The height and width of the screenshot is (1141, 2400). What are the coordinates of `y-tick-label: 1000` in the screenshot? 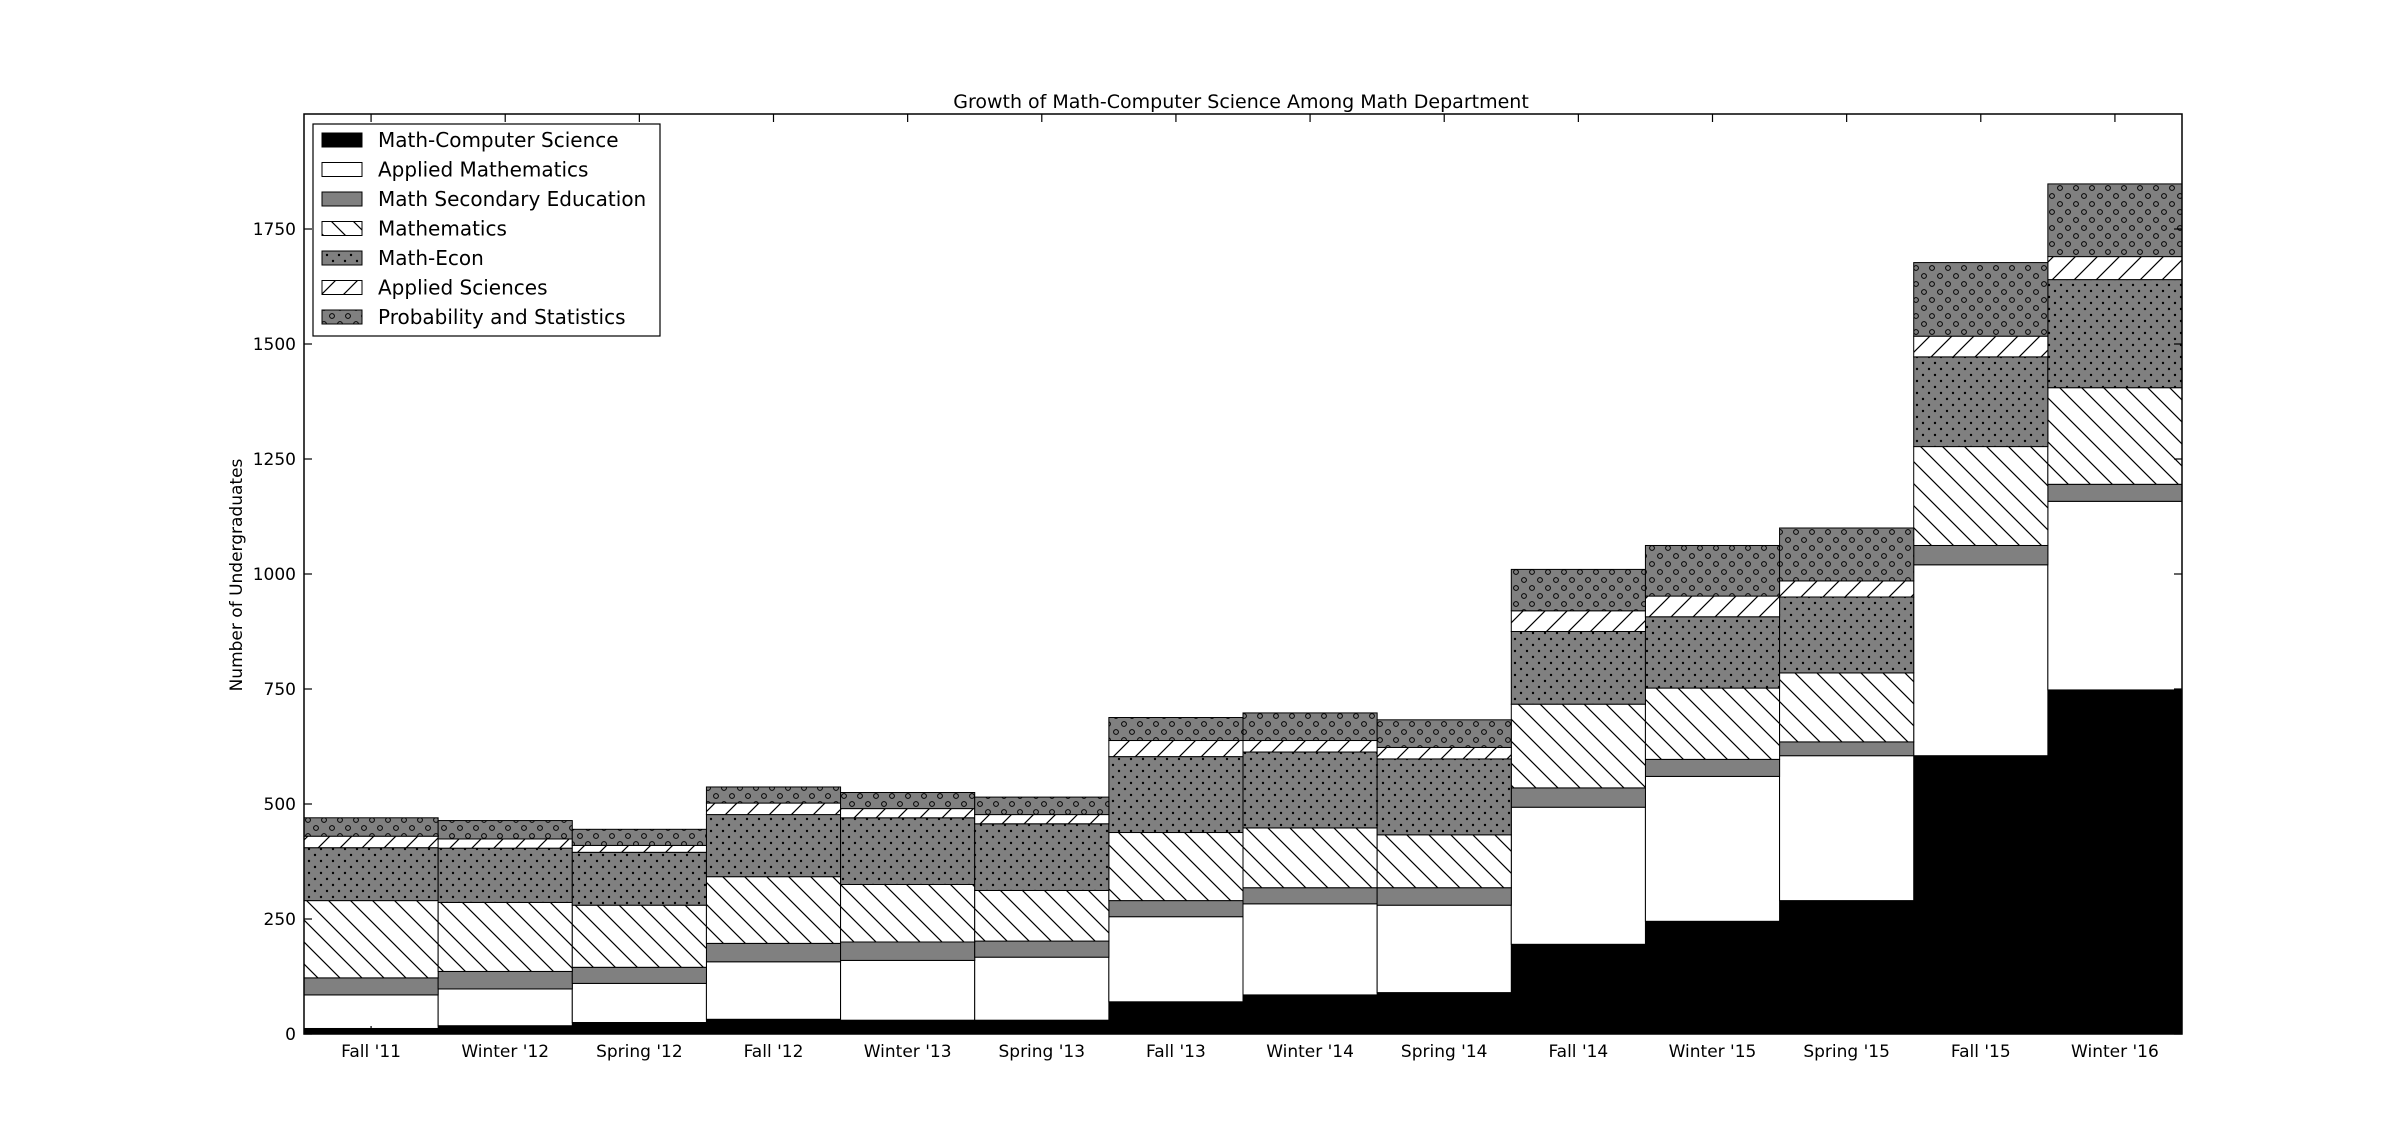 It's located at (274, 575).